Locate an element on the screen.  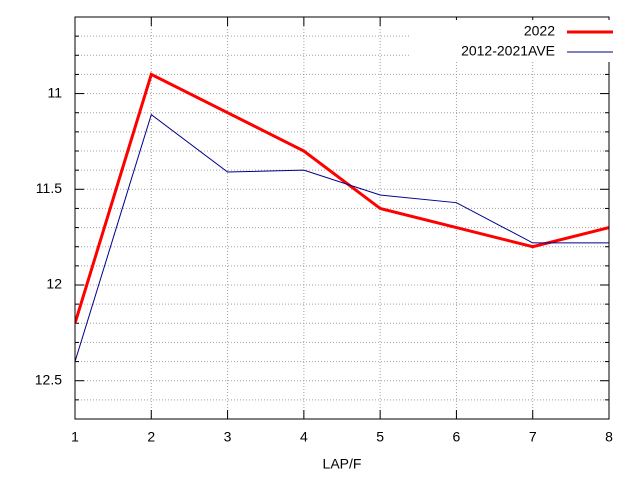
x-tick-label: 6 is located at coordinates (457, 437).